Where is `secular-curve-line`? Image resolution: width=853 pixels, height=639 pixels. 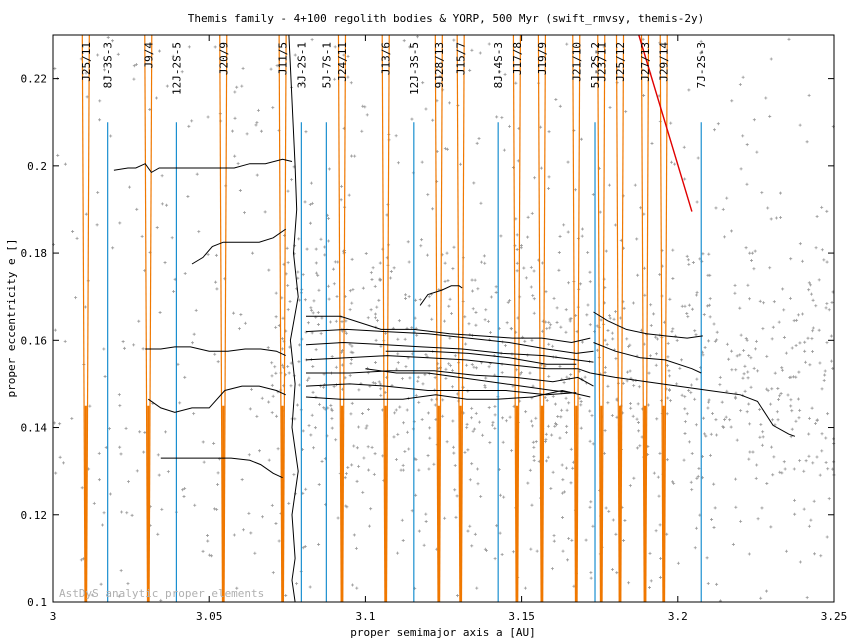
secular-curve-line is located at coordinates (665, 123).